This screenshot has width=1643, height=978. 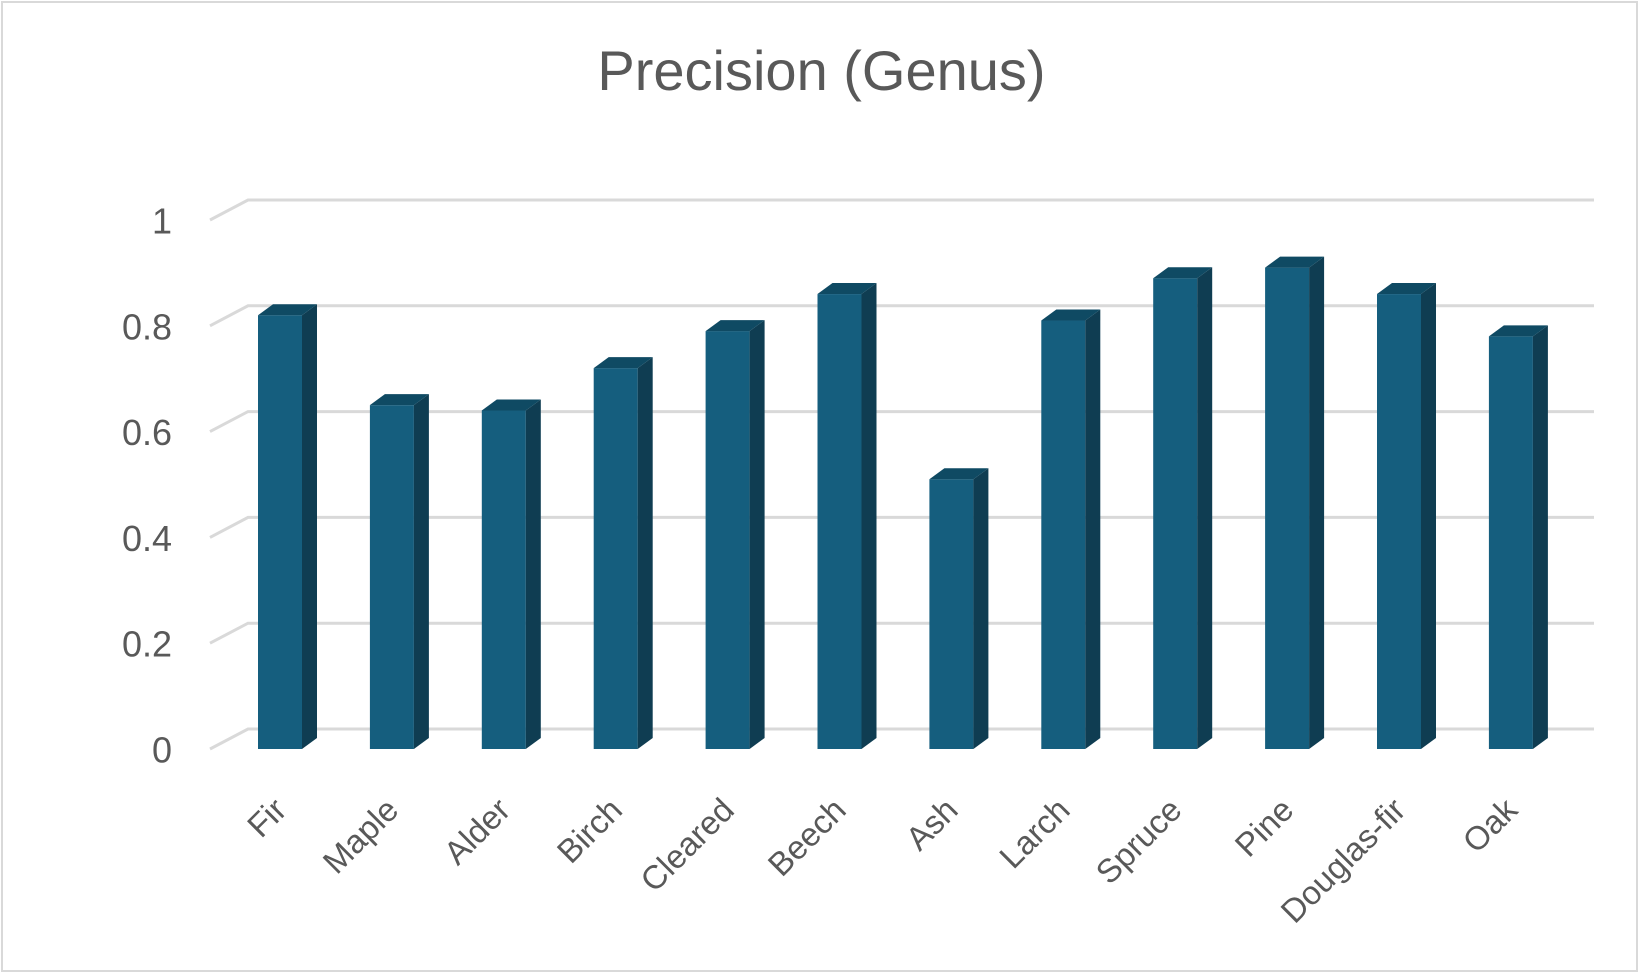 What do you see at coordinates (687, 845) in the screenshot?
I see `x-tick-label: Cleared` at bounding box center [687, 845].